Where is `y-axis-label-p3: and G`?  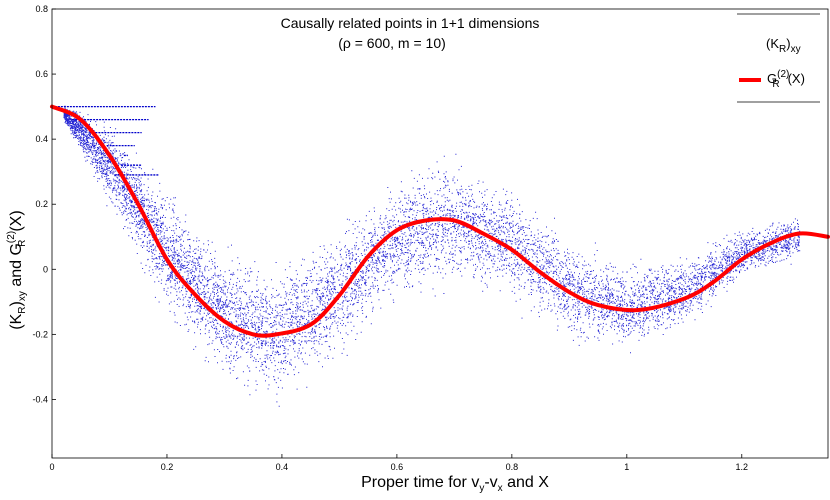 y-axis-label-p3: and G is located at coordinates (16, 267).